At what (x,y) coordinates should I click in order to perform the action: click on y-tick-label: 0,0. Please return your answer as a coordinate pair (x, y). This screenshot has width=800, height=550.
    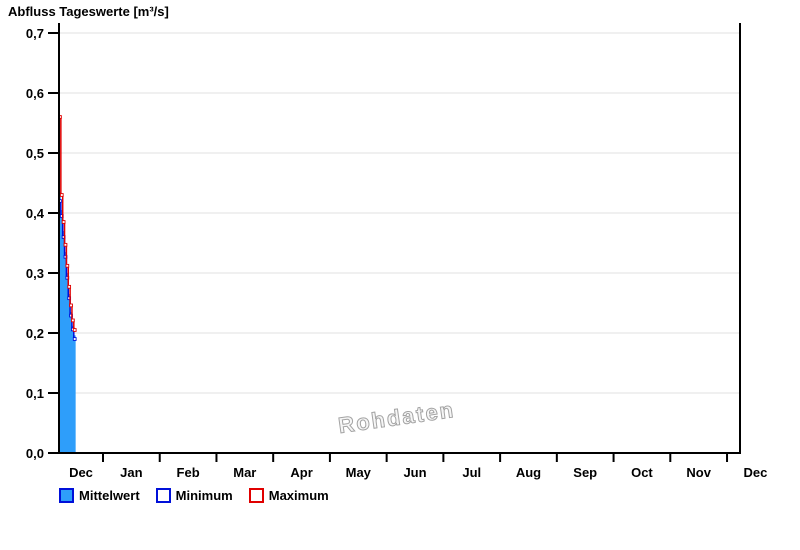
    Looking at the image, I should click on (35, 453).